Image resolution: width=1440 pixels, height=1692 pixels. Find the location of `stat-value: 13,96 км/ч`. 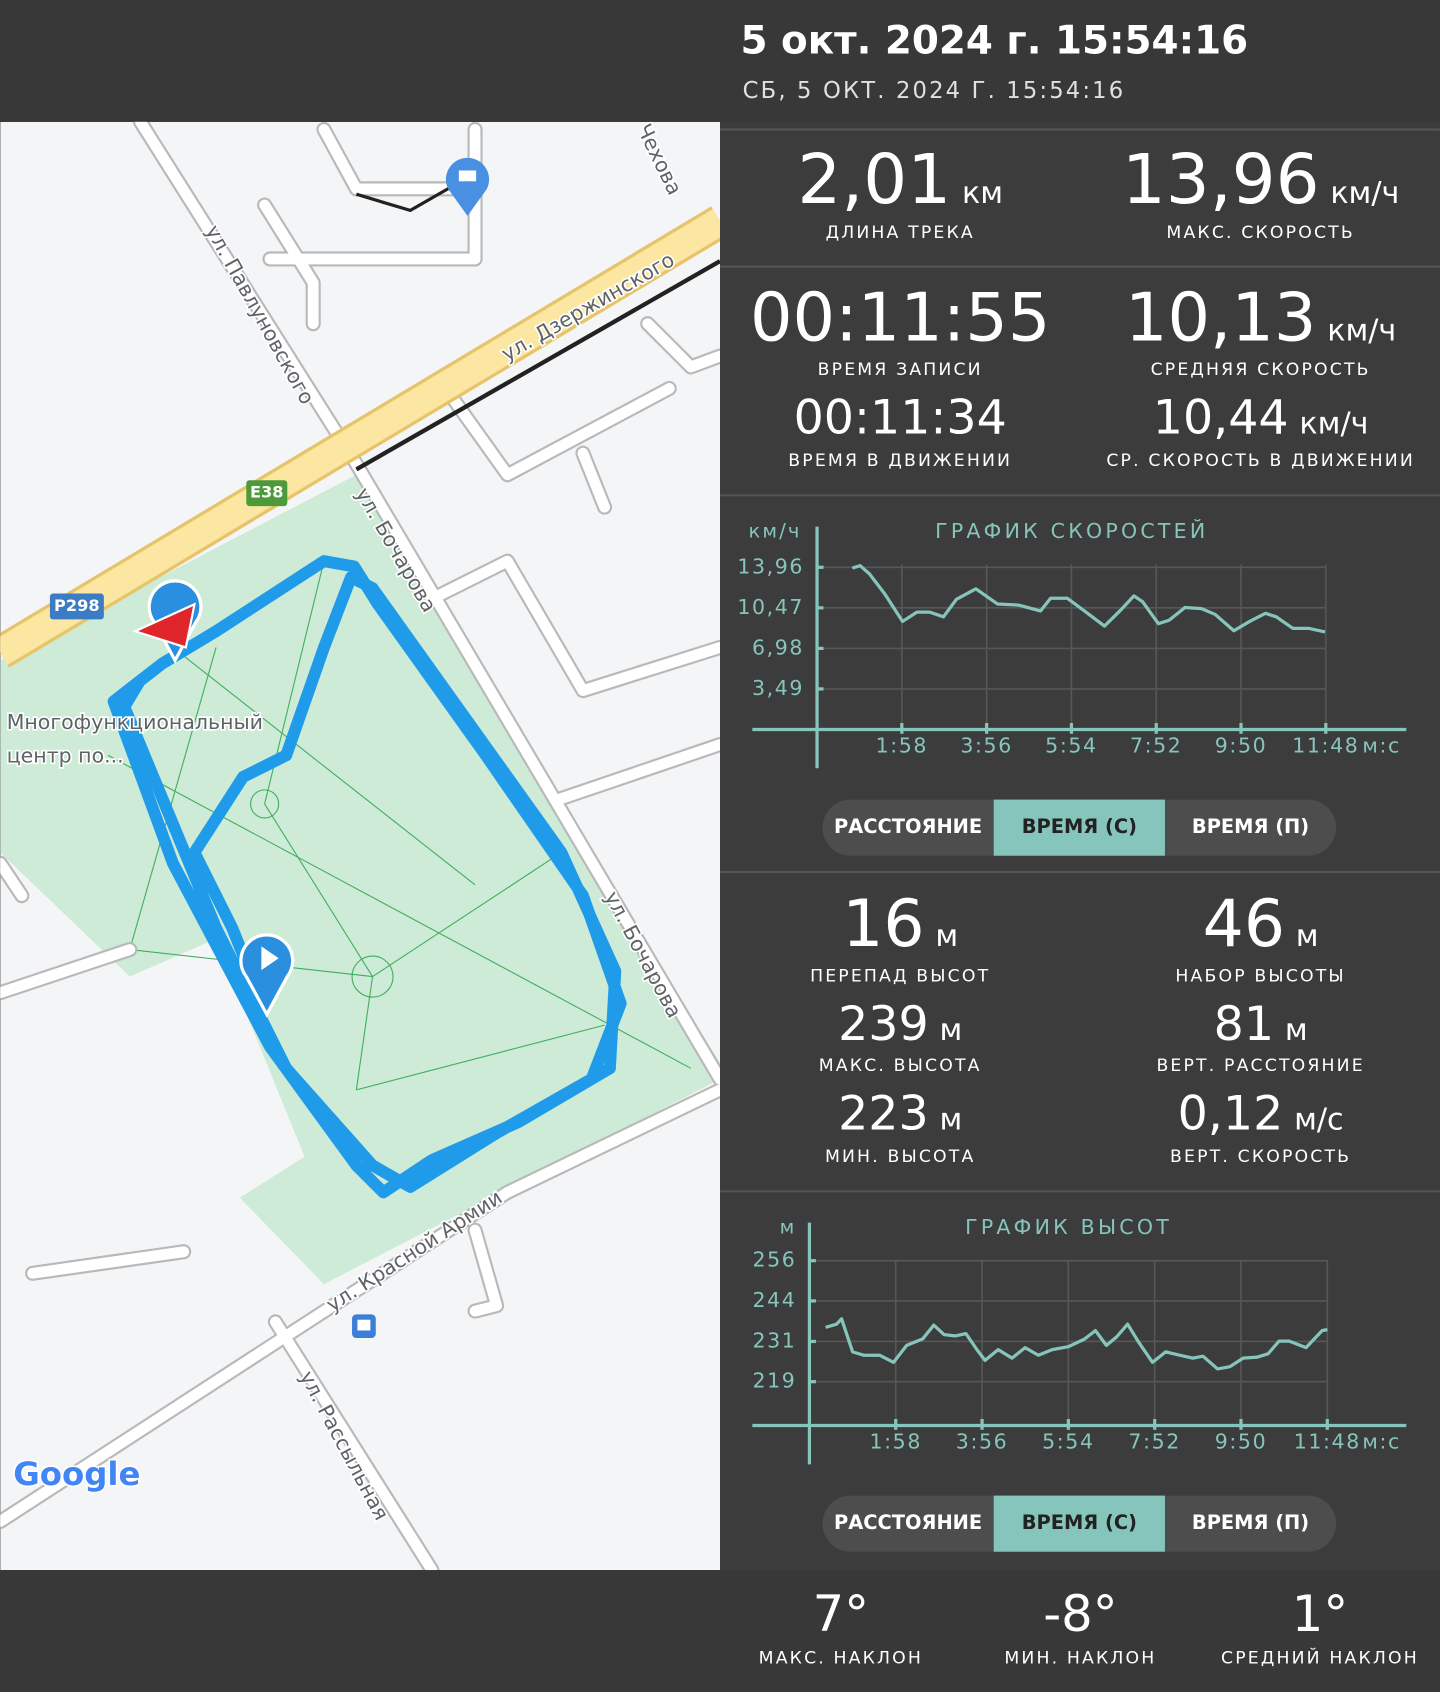

stat-value: 13,96 км/ч is located at coordinates (1261, 180).